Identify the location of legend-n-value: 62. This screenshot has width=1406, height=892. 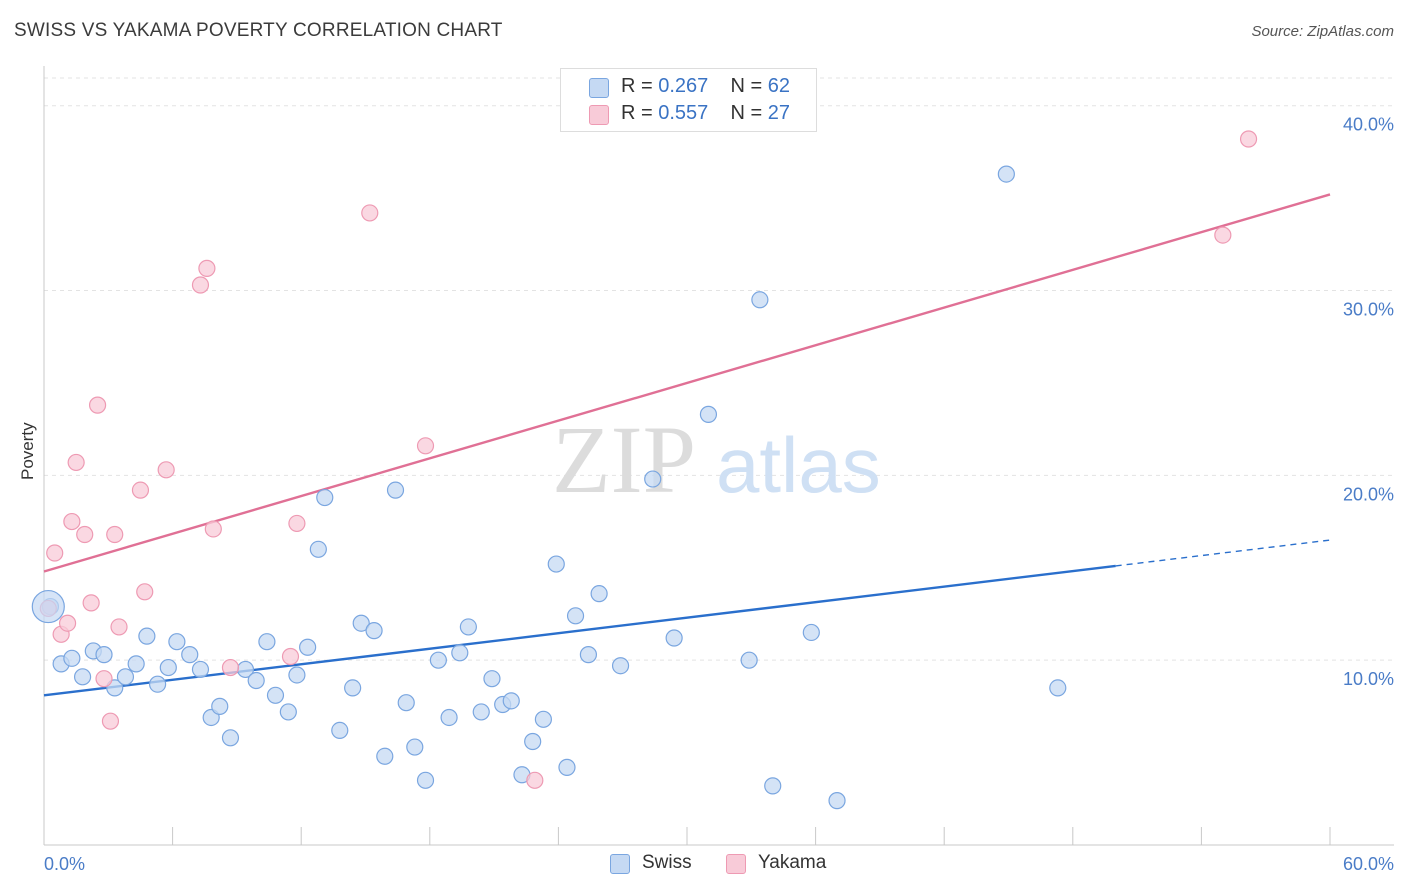
(779, 86).